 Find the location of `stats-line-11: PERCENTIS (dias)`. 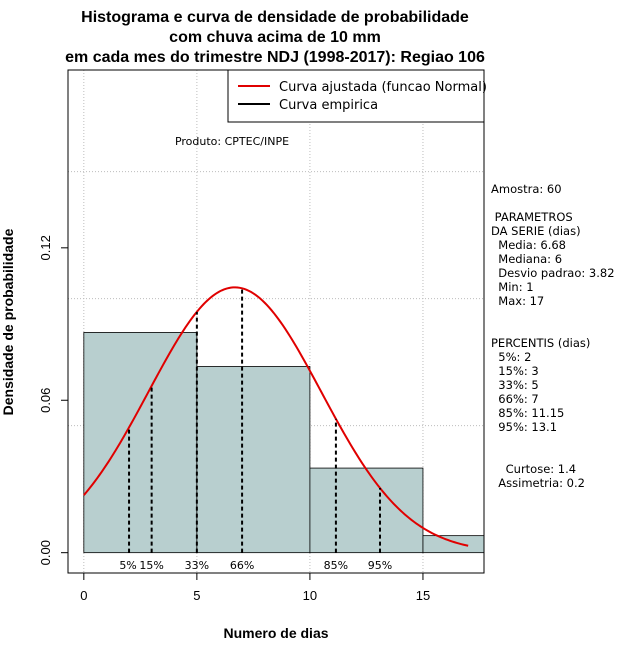

stats-line-11: PERCENTIS (dias) is located at coordinates (540, 343).